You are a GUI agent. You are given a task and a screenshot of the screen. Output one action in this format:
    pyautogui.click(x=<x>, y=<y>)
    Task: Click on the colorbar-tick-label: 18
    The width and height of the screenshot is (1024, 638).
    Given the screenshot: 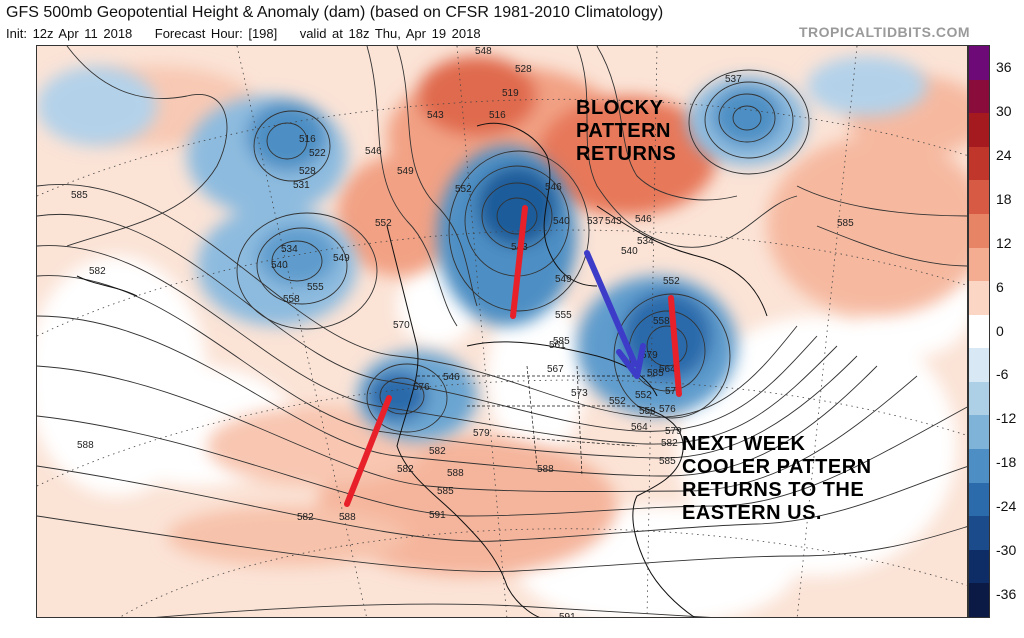 What is the action you would take?
    pyautogui.click(x=1004, y=198)
    